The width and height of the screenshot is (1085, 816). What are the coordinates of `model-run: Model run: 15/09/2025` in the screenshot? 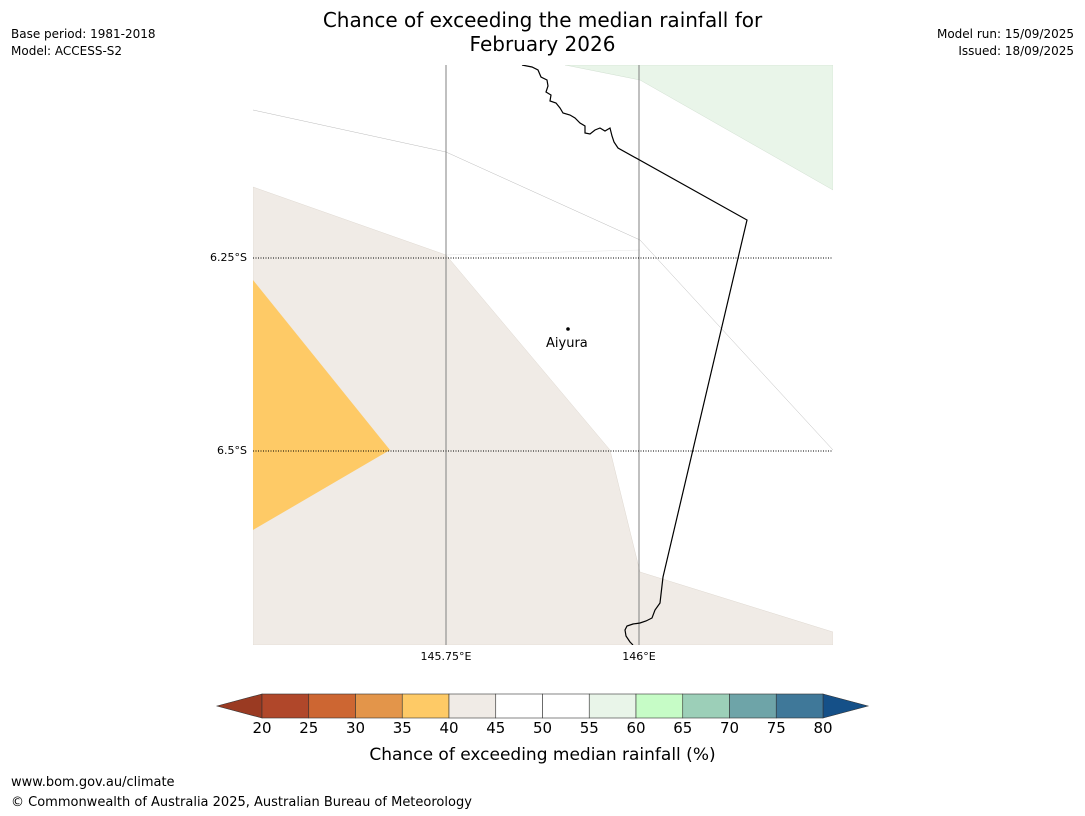 It's located at (1005, 34).